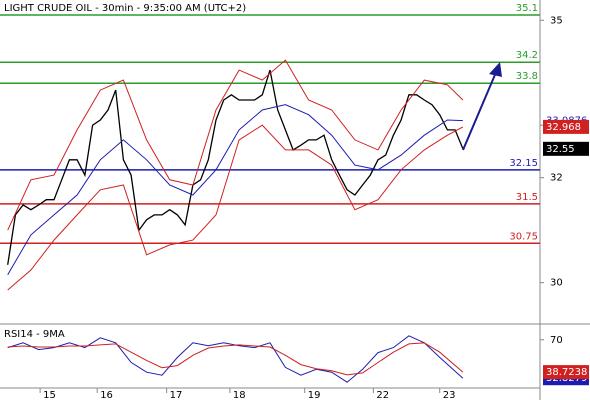 The height and width of the screenshot is (400, 590). What do you see at coordinates (106, 395) in the screenshot?
I see `x-tick-label: 16` at bounding box center [106, 395].